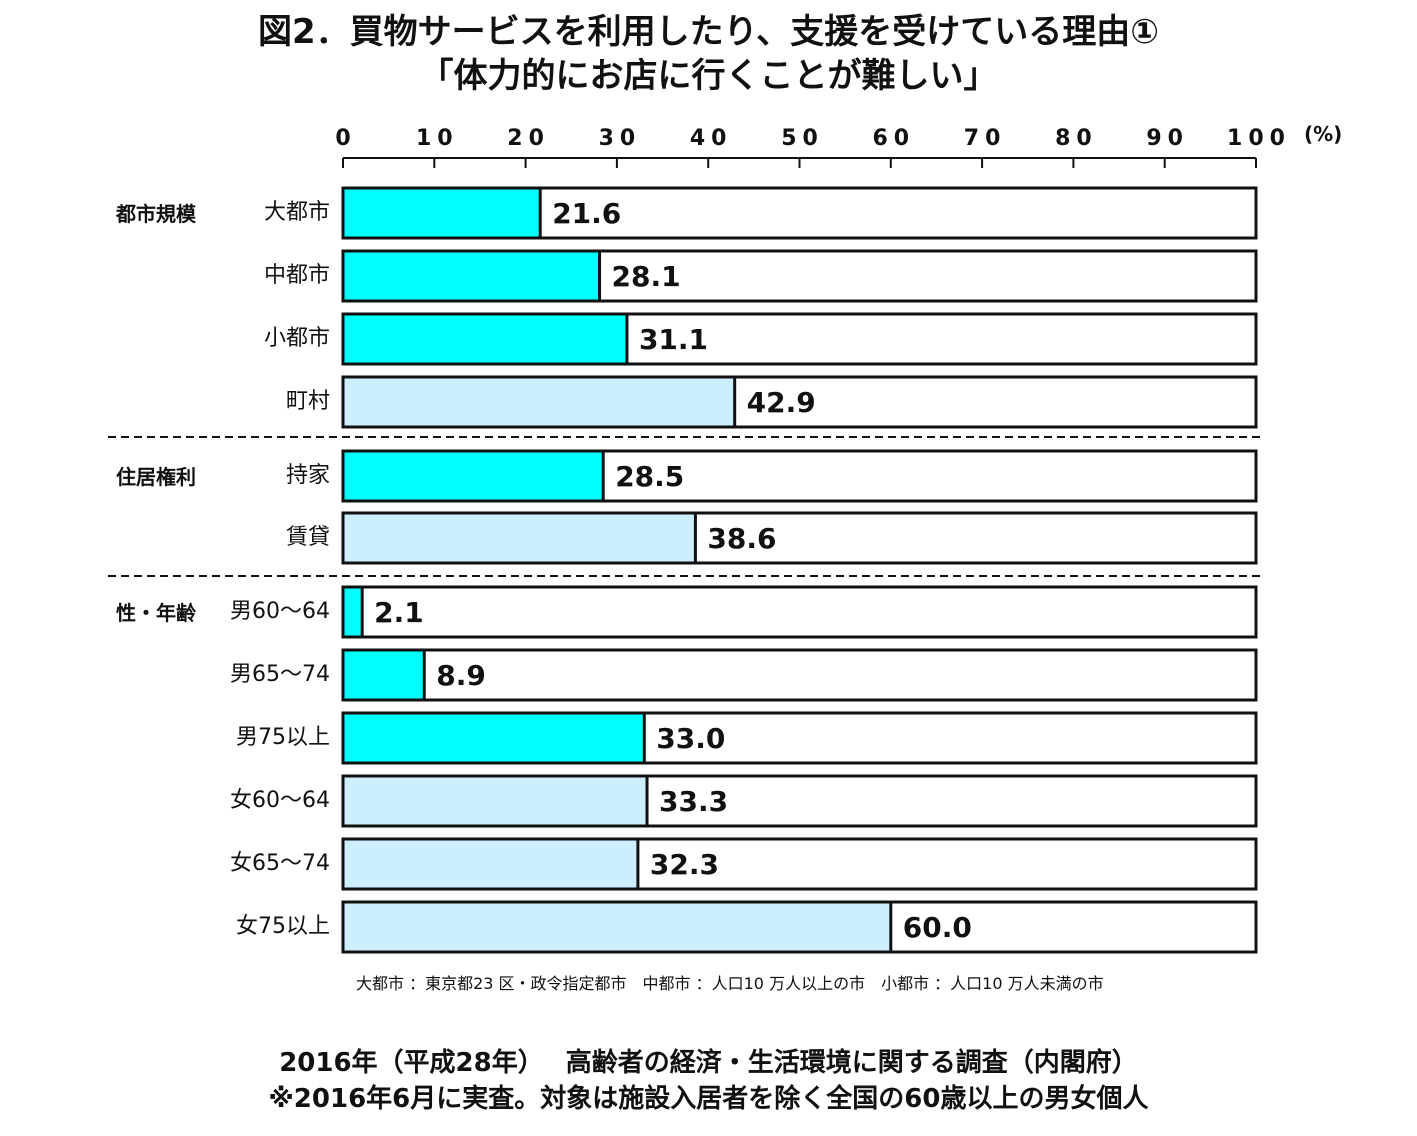  What do you see at coordinates (437, 138) in the screenshot?
I see `x-tick-label: 10` at bounding box center [437, 138].